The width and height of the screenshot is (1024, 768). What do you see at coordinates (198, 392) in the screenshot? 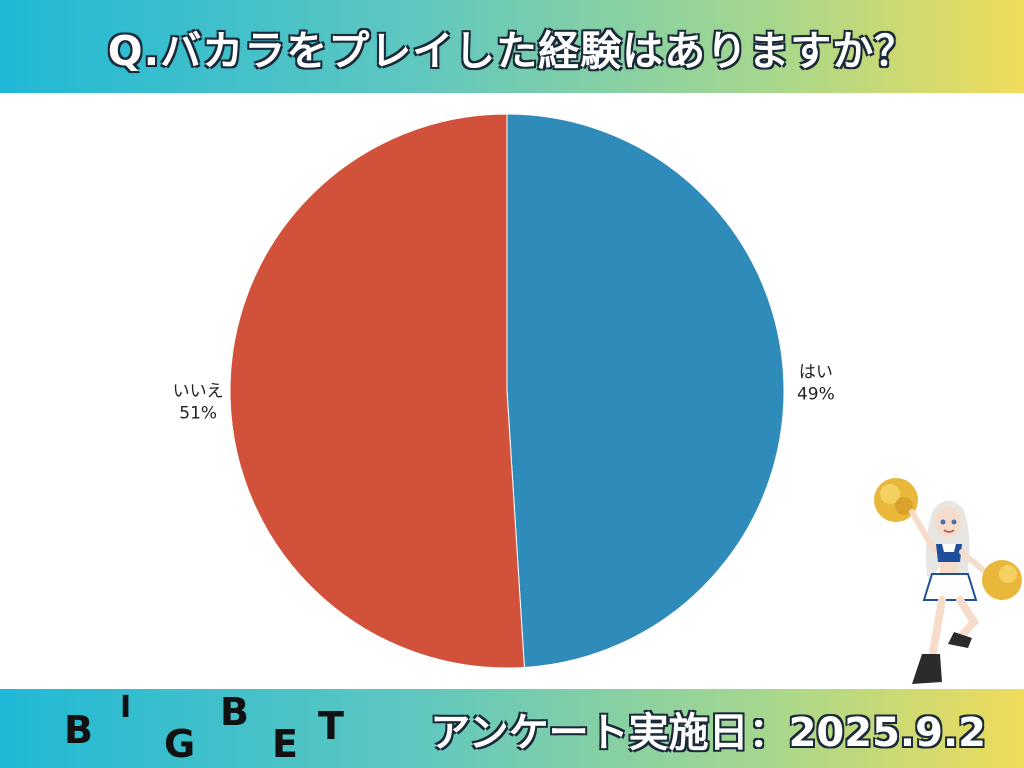
I see `slice-label-1: いいえ` at bounding box center [198, 392].